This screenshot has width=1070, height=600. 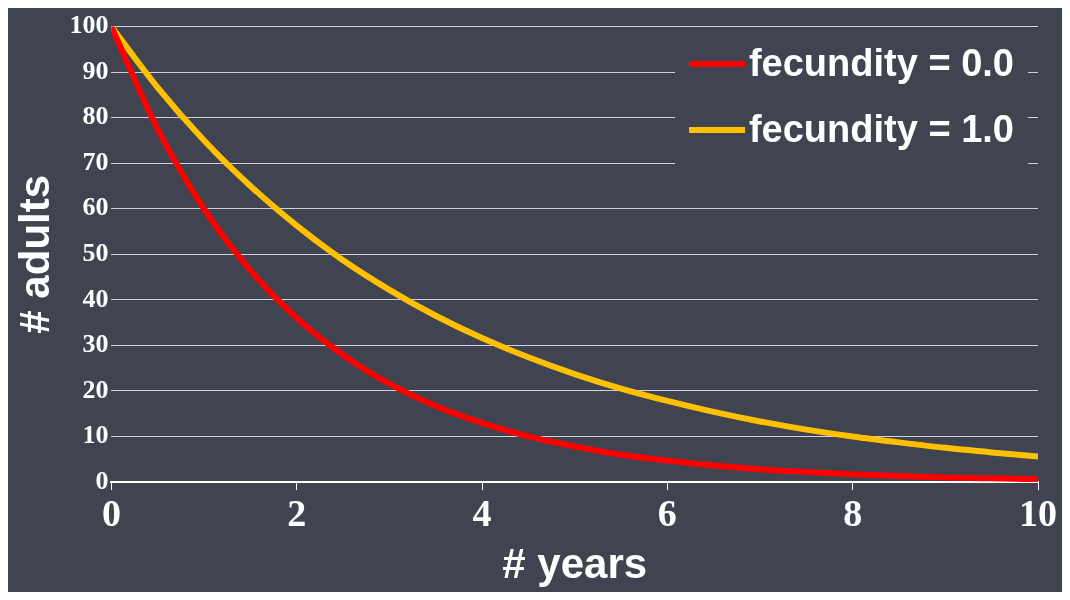 I want to click on y-tick-label: 90, so click(x=95, y=70).